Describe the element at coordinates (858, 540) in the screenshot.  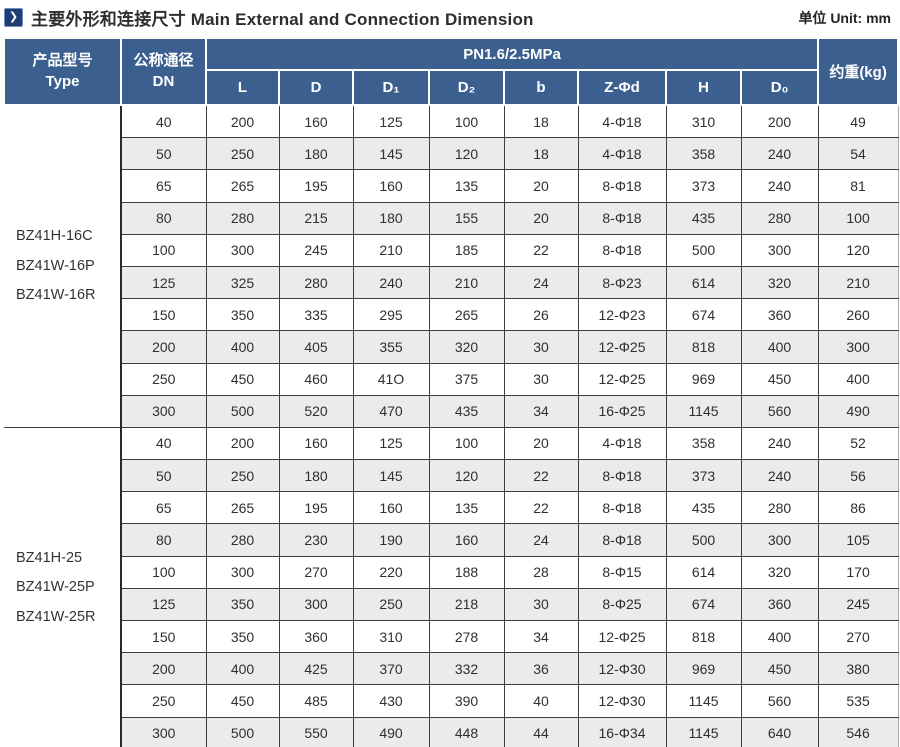
I see `table-cell: 105` at that location.